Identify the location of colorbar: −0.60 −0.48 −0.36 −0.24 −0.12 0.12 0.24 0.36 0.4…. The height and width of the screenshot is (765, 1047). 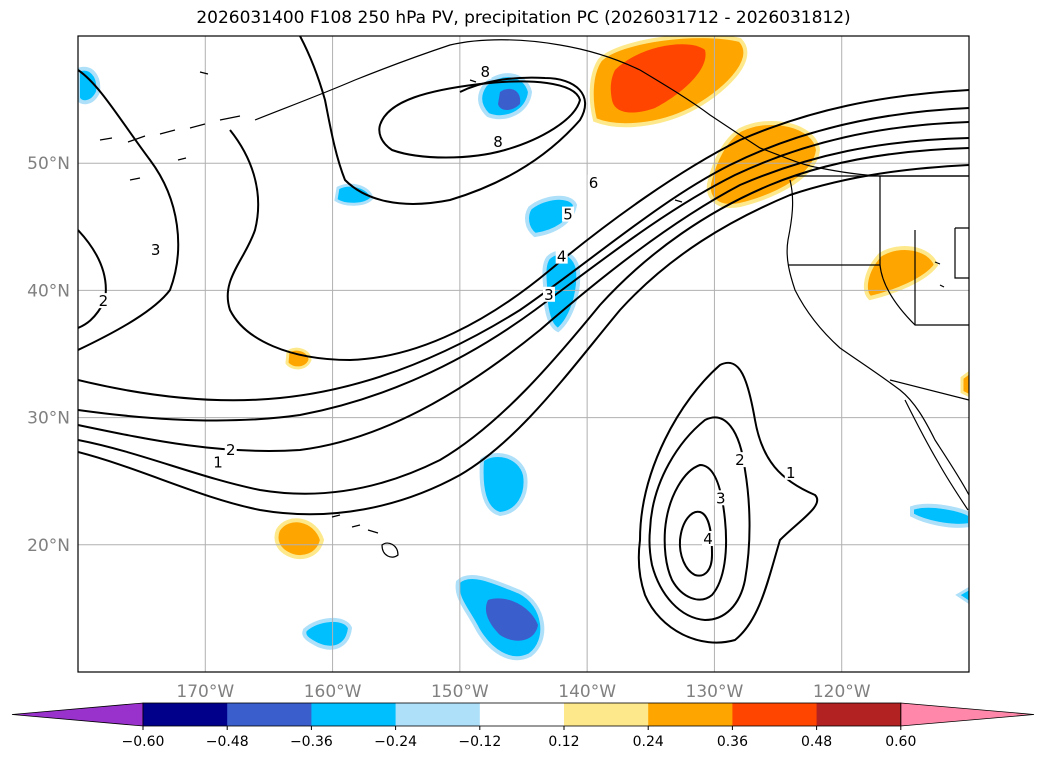
(523, 726).